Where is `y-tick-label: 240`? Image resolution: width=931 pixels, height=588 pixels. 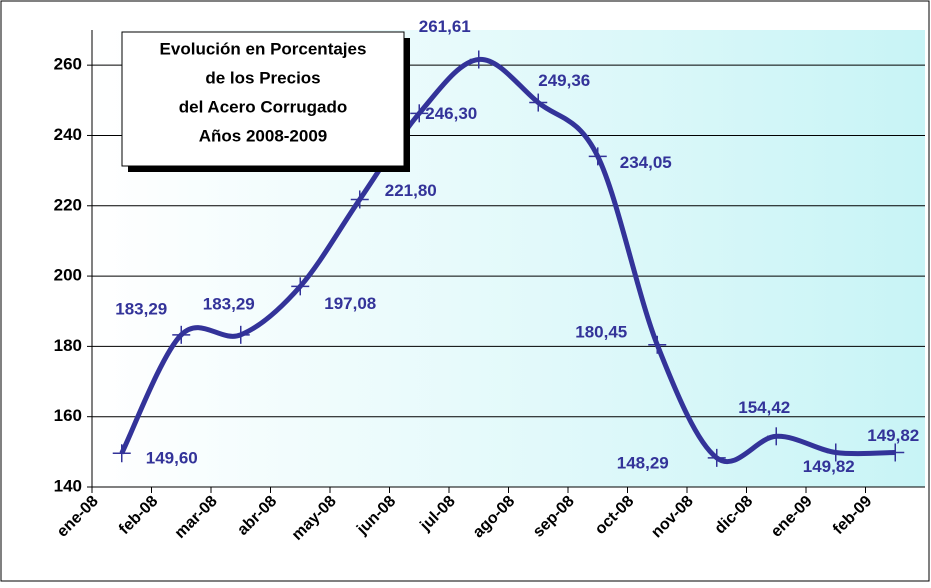 y-tick-label: 240 is located at coordinates (68, 134).